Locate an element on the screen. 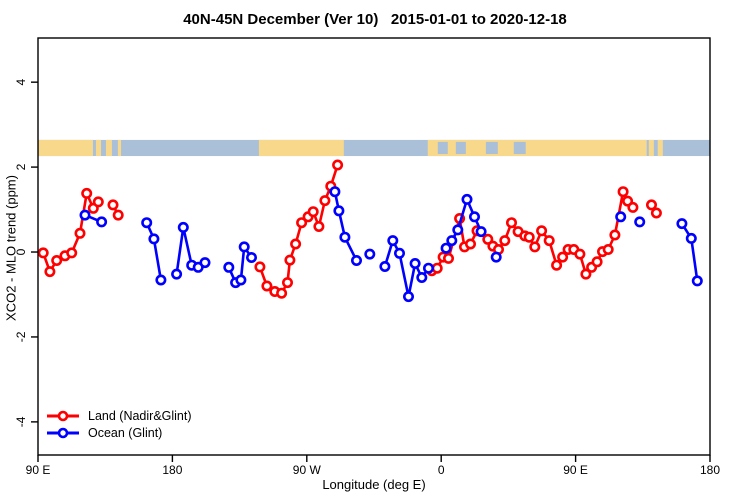 Image resolution: width=750 pixels, height=500 pixels. legend-label-land: Land (Nadir&Glint) is located at coordinates (140, 416).